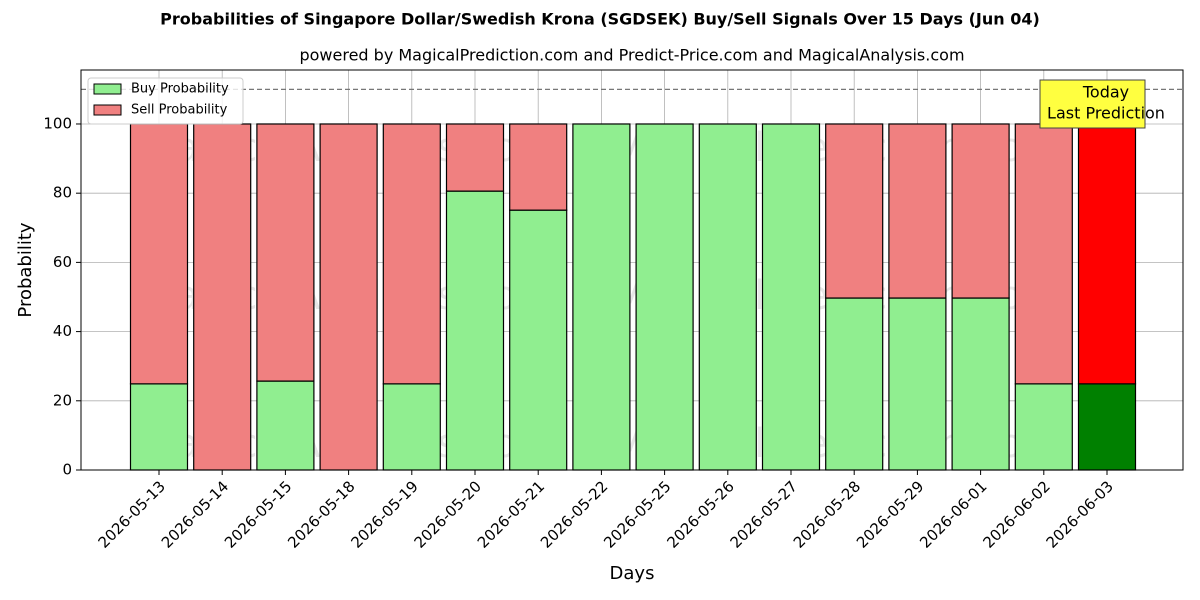 This screenshot has width=1200, height=600. Describe the element at coordinates (953, 514) in the screenshot. I see `x-tick-label: 2026-06-01` at that location.